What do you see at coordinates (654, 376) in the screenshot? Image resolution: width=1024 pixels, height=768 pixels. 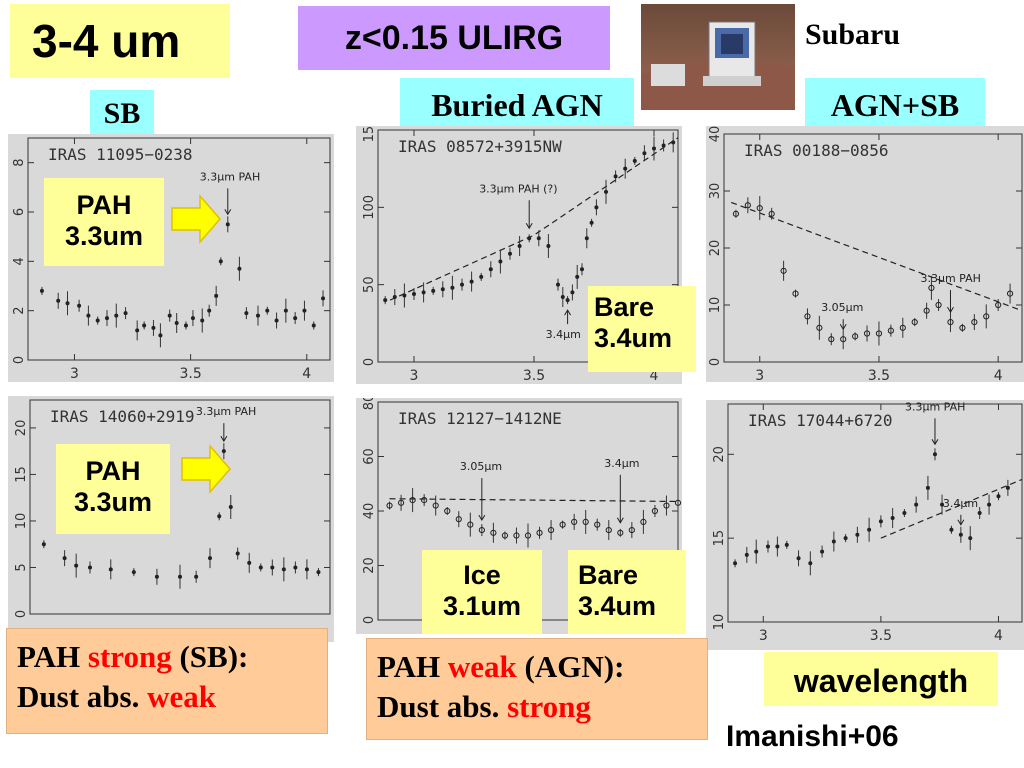 I see `x-tick-label: 4` at bounding box center [654, 376].